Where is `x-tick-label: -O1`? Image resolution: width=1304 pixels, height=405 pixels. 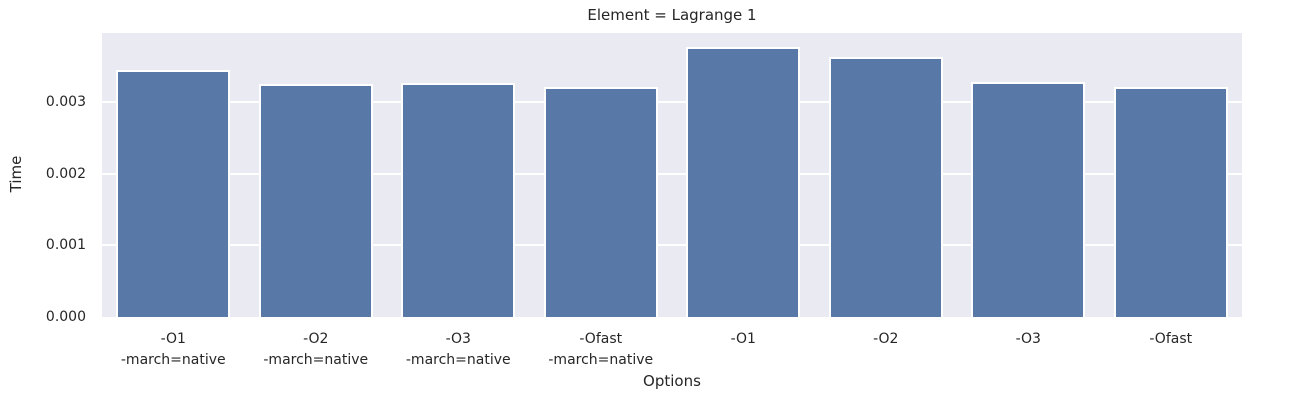
x-tick-label: -O1 is located at coordinates (743, 339).